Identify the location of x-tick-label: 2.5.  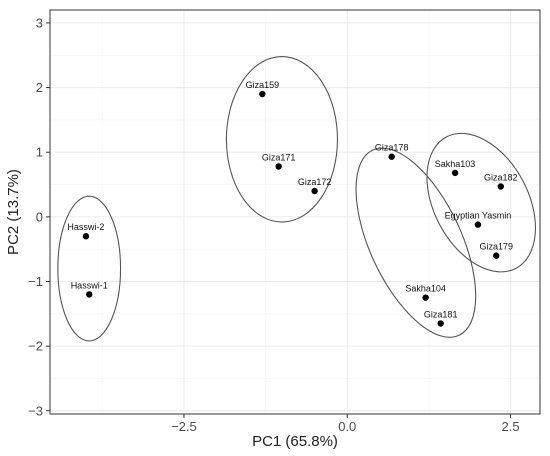
(511, 426).